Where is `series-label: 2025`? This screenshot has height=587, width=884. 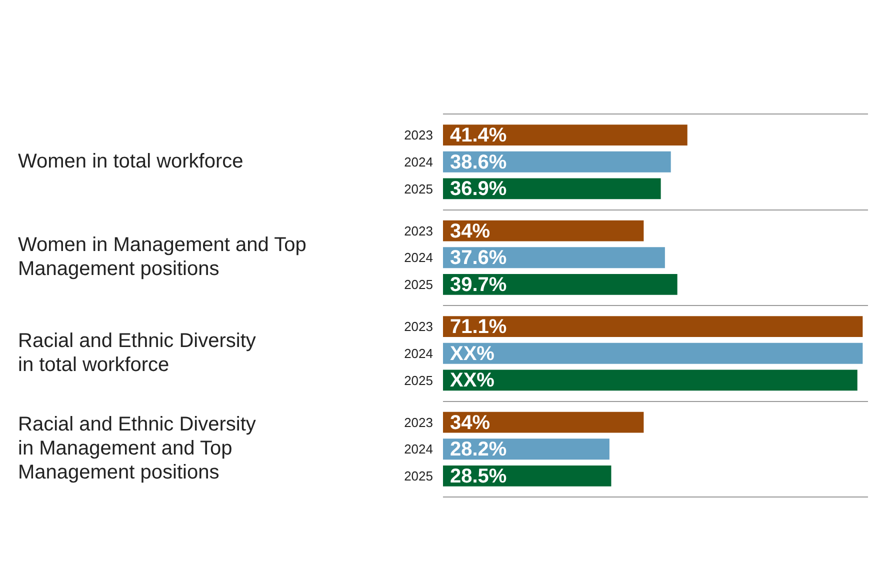 series-label: 2025 is located at coordinates (418, 188).